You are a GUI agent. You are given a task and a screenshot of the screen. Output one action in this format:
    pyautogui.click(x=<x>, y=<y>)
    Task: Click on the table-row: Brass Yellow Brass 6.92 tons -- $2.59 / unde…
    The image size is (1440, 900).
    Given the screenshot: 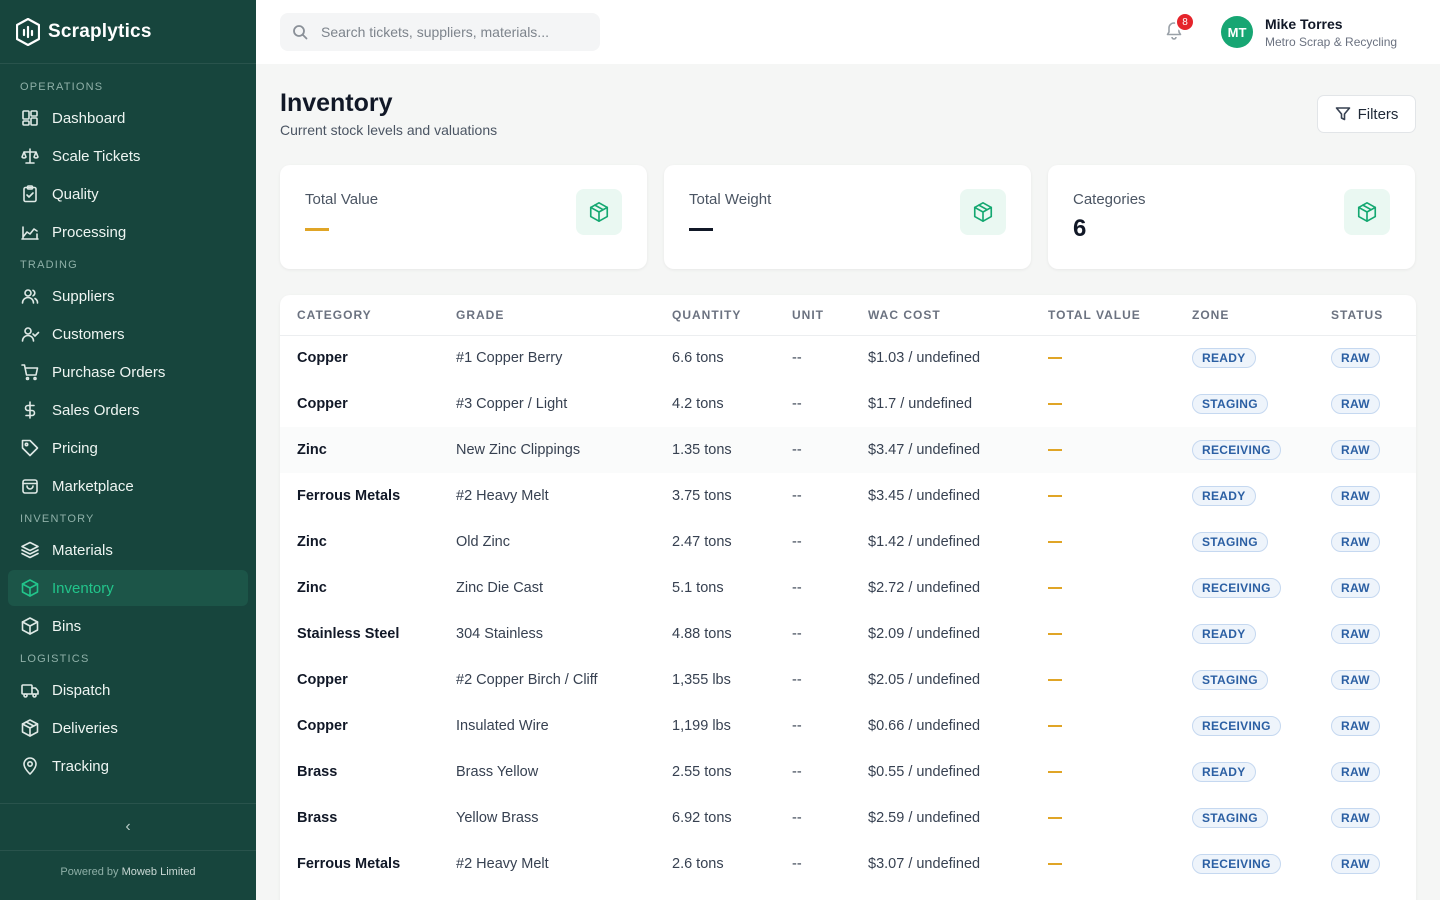 What is the action you would take?
    pyautogui.click(x=848, y=818)
    